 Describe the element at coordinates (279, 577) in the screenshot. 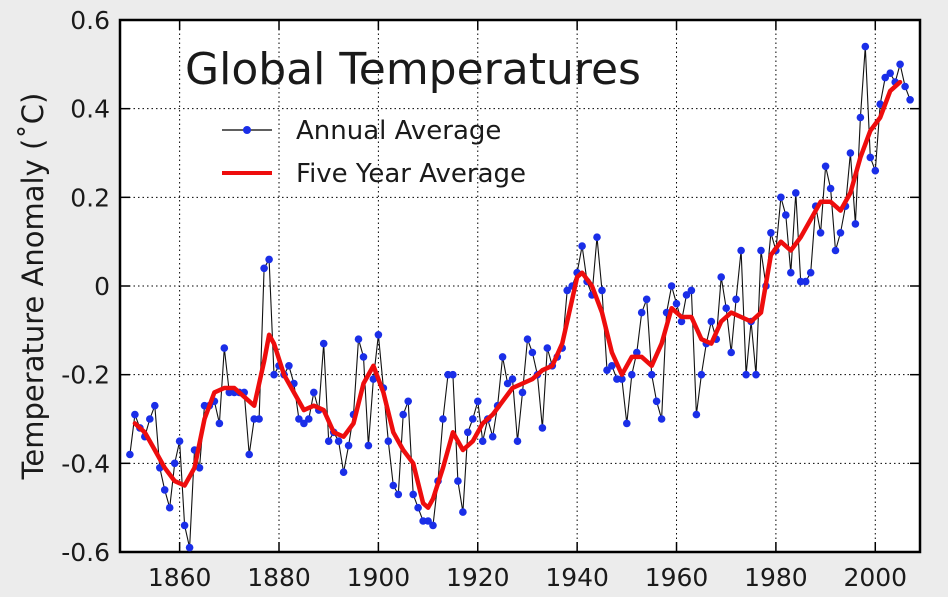

I see `x-tick-label: 1880` at that location.